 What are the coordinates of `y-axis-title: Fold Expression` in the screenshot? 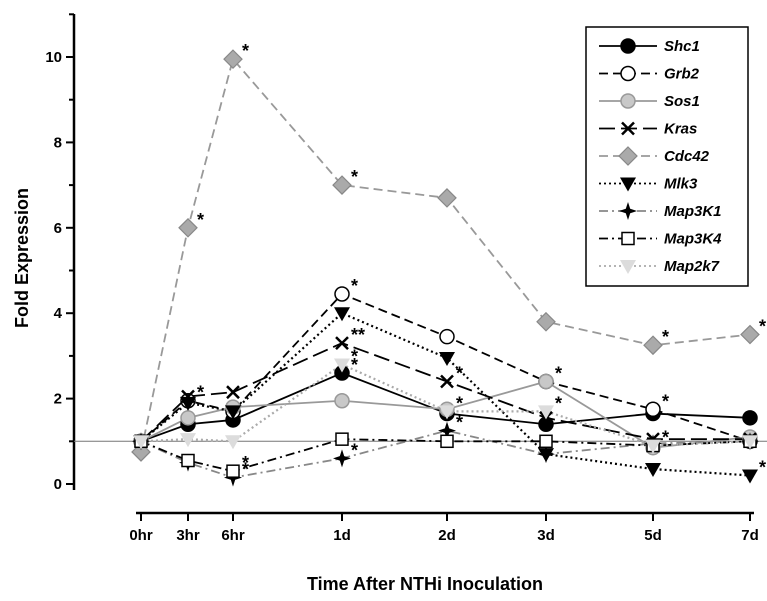 It's located at (22, 258).